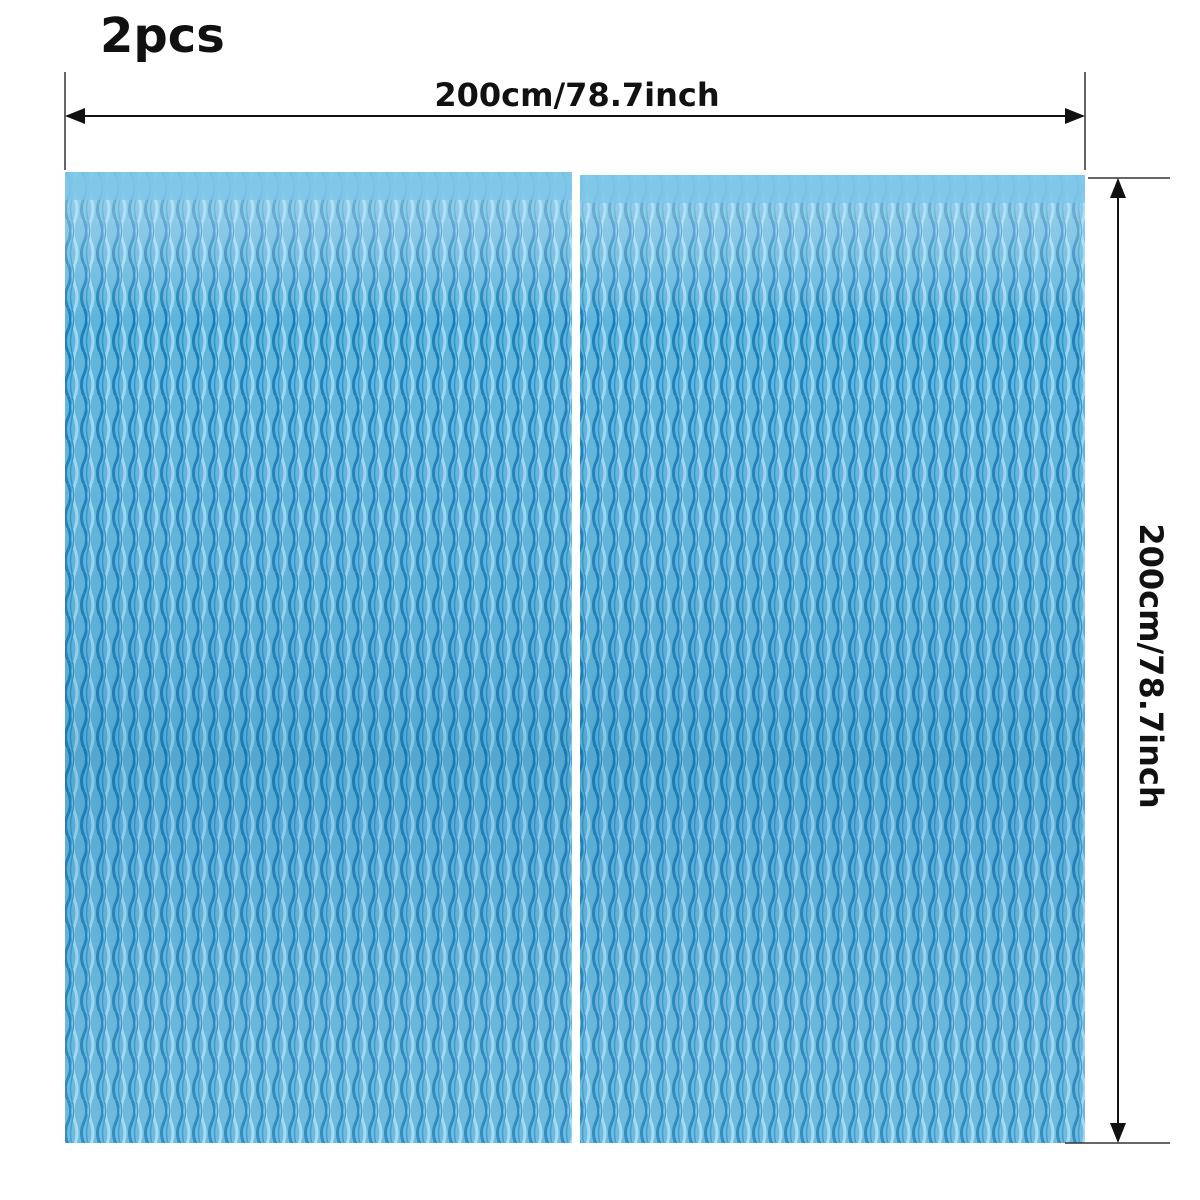  I want to click on height-label: 200cm/78.7inch, so click(1151, 665).